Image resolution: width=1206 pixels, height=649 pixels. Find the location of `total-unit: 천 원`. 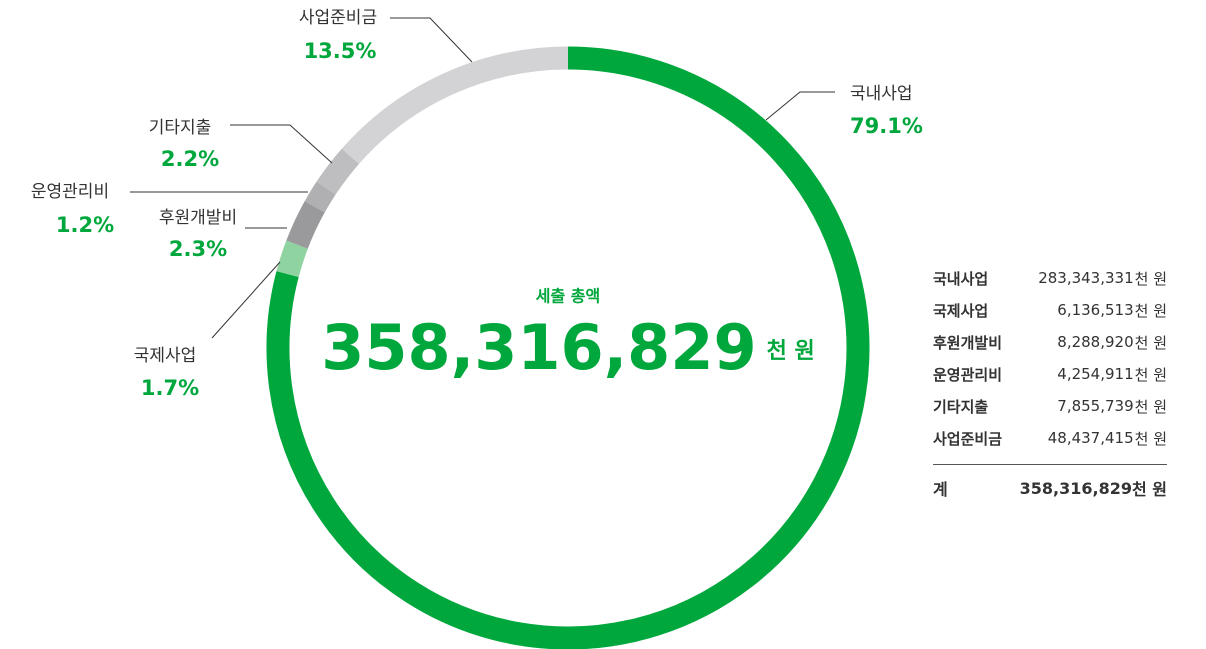

total-unit: 천 원 is located at coordinates (1149, 489).